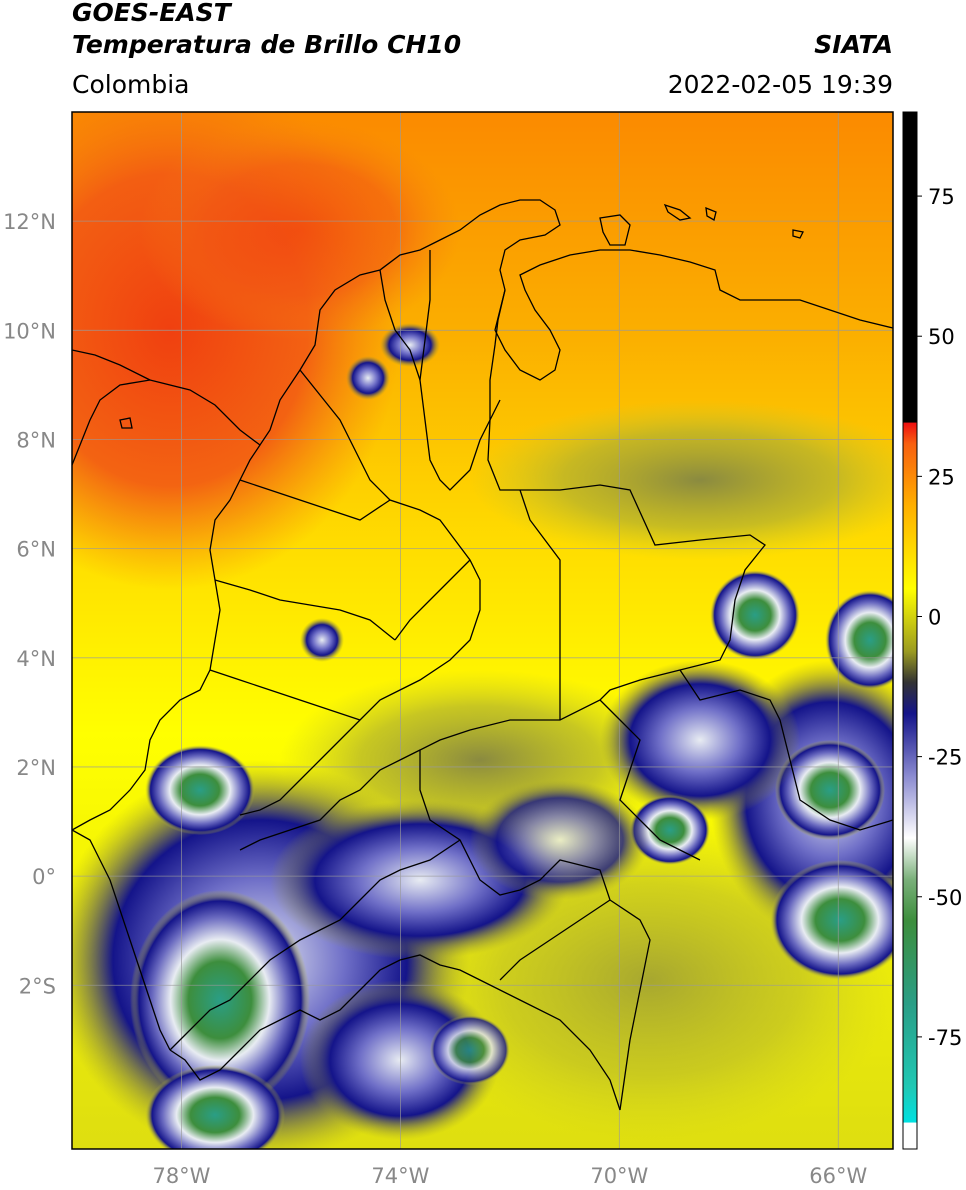  What do you see at coordinates (44, 877) in the screenshot?
I see `lat-tick-label: 0°` at bounding box center [44, 877].